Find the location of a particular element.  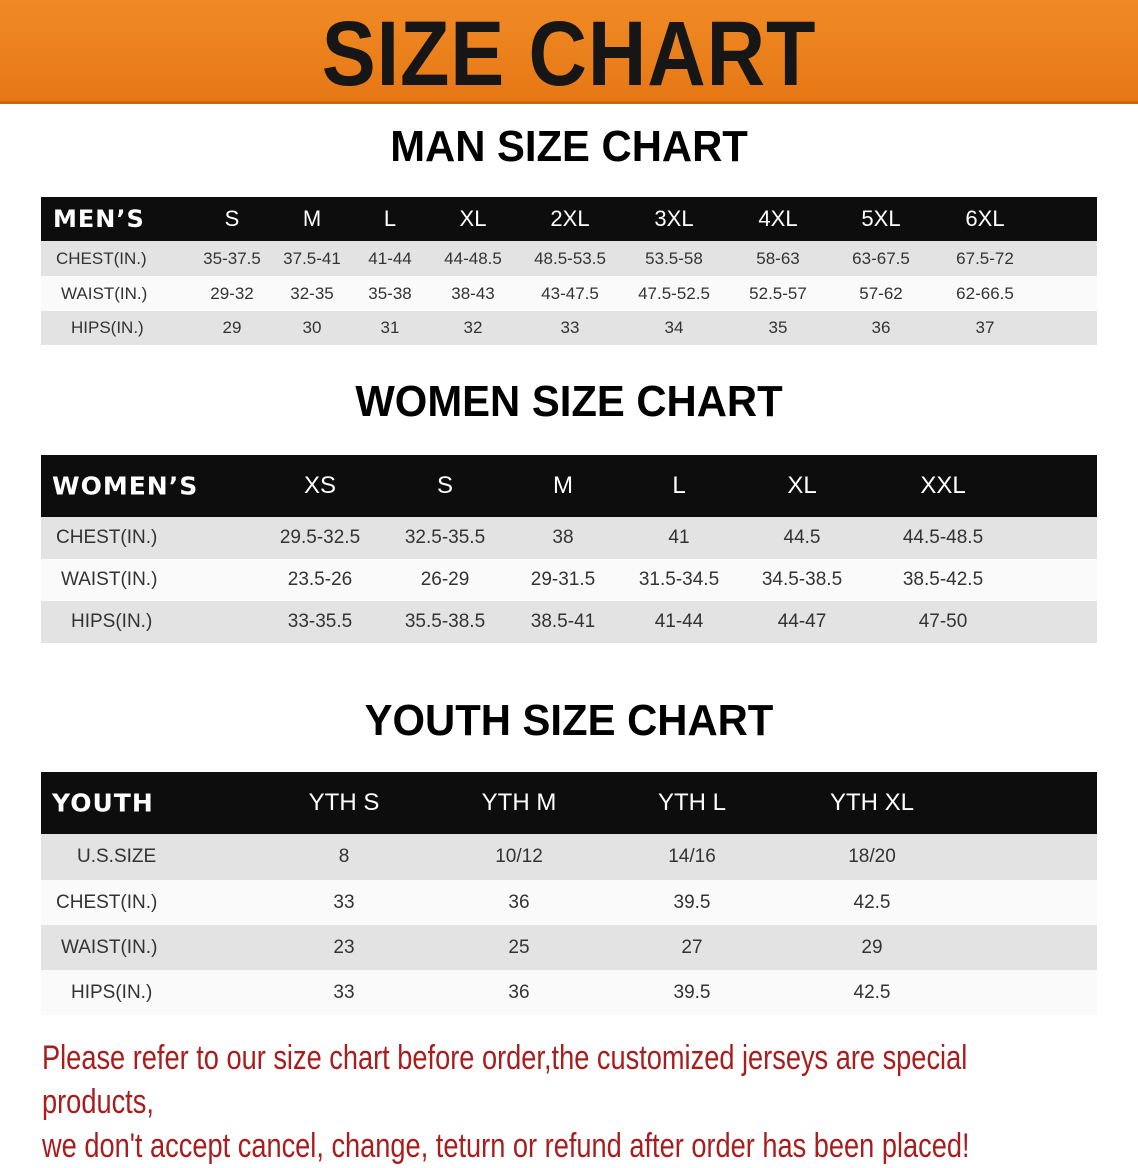

size-column-header: 2XL is located at coordinates (570, 218).